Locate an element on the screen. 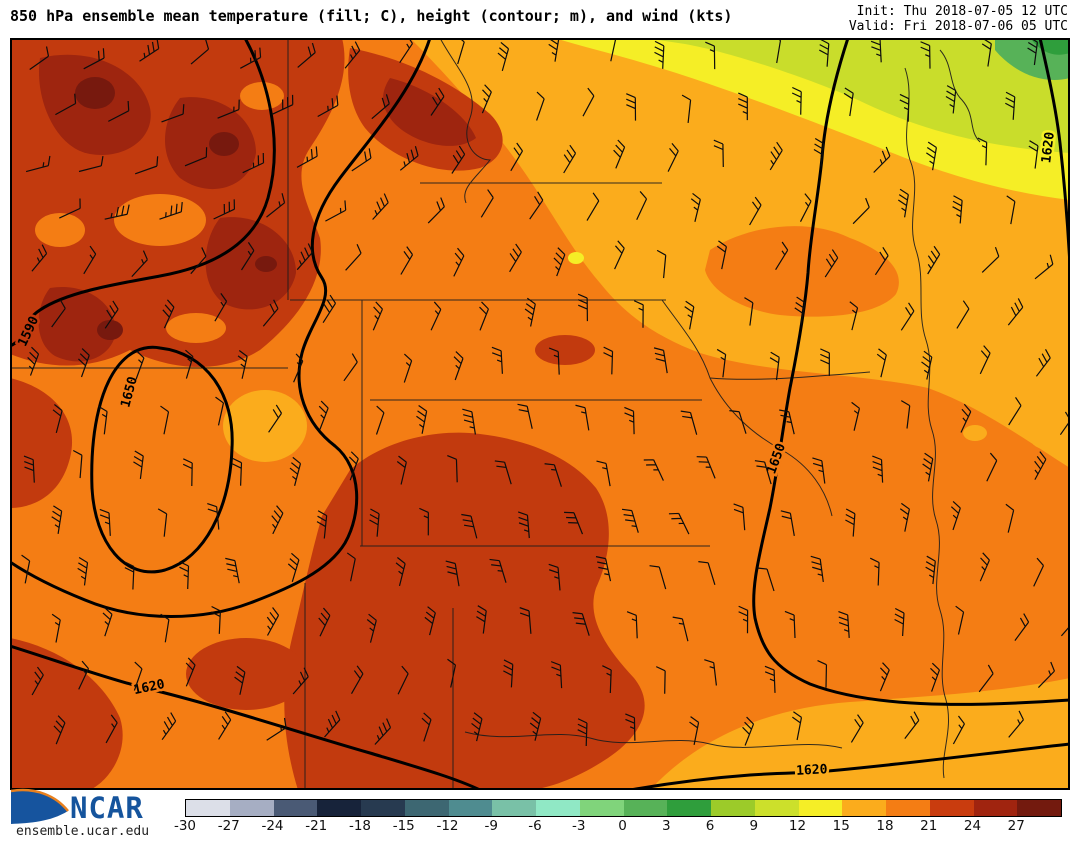 This screenshot has height=842, width=1080. colorbar-tick-label: 3 is located at coordinates (666, 826).